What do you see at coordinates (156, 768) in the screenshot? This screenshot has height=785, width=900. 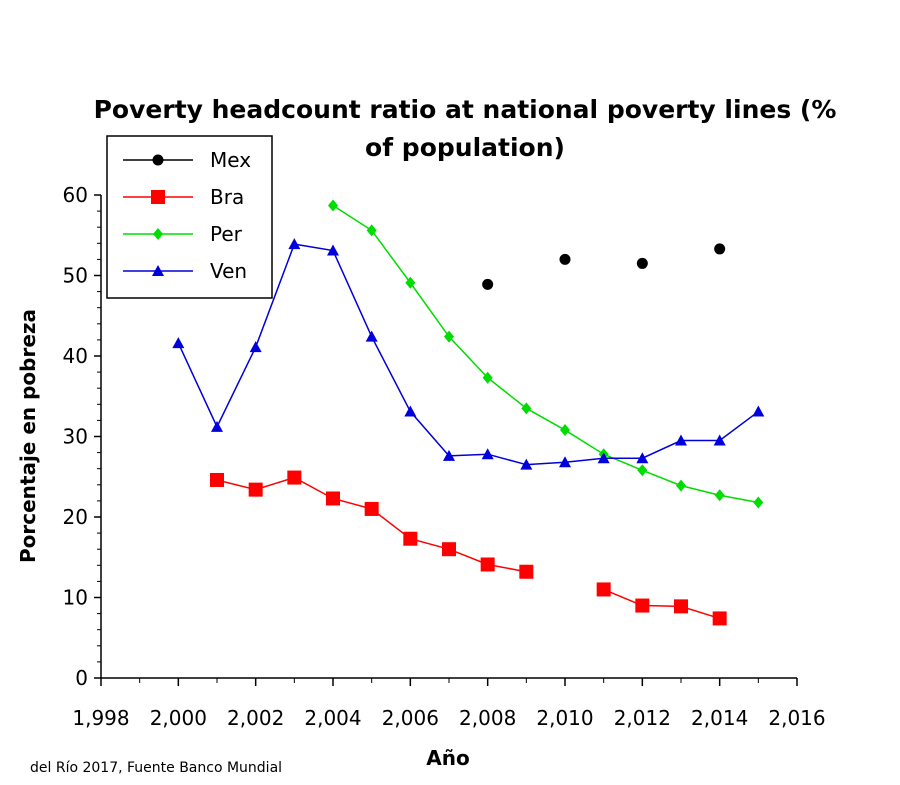 I see `source-note: del Río 2017, Fuente Banco Mundial` at bounding box center [156, 768].